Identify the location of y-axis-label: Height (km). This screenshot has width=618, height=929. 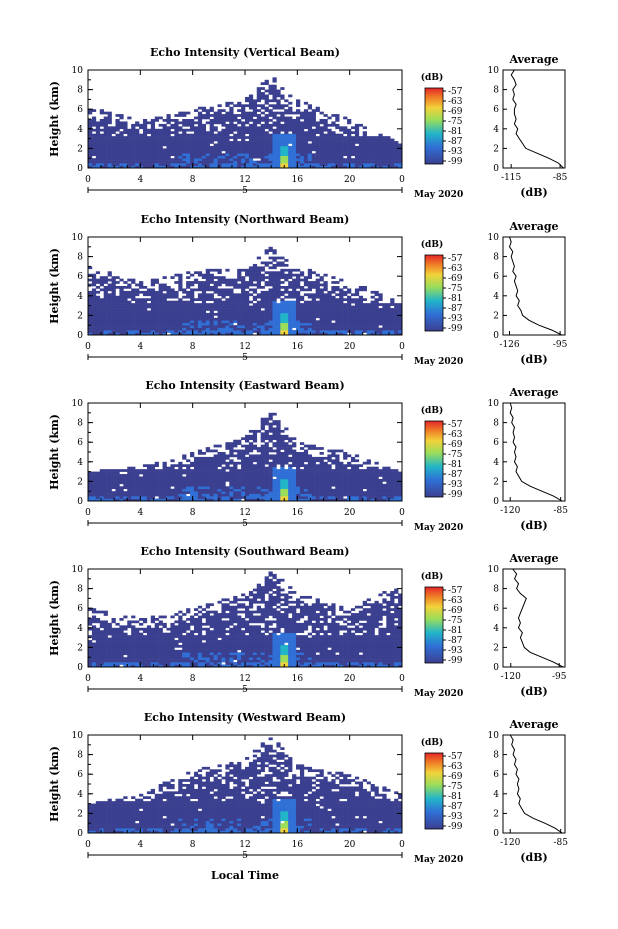
(54, 452).